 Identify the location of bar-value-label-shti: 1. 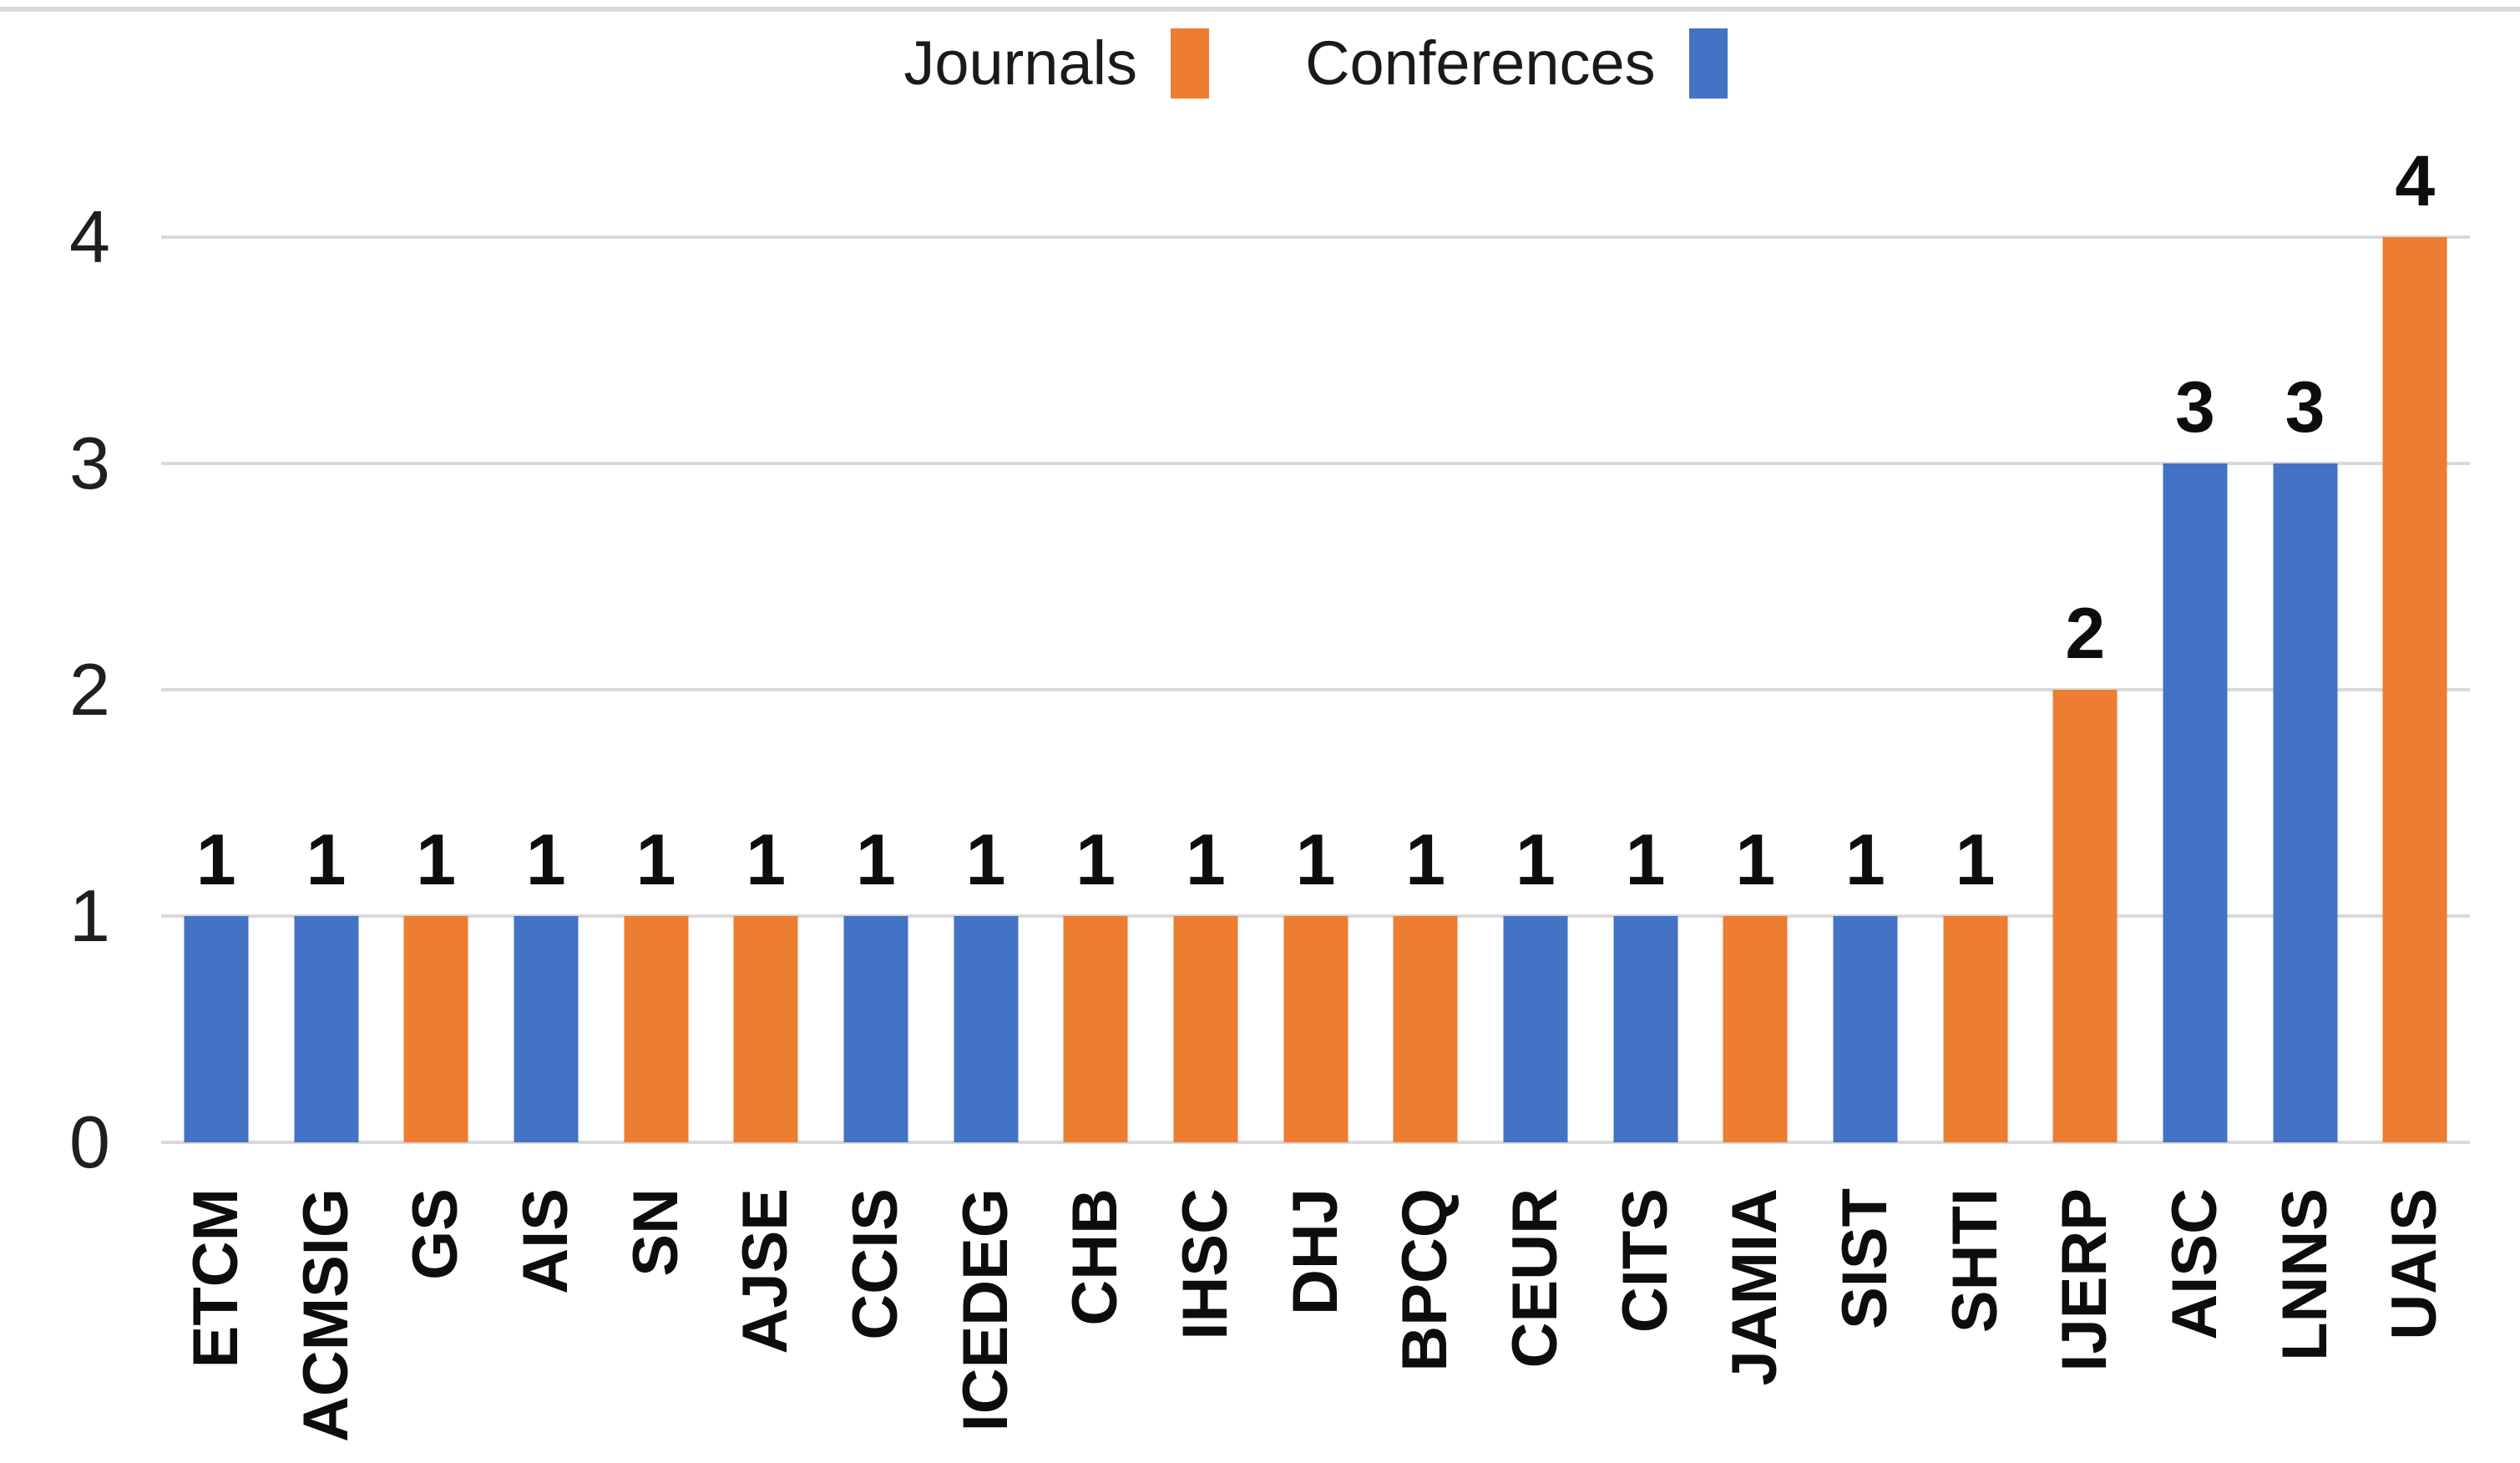
(1976, 860).